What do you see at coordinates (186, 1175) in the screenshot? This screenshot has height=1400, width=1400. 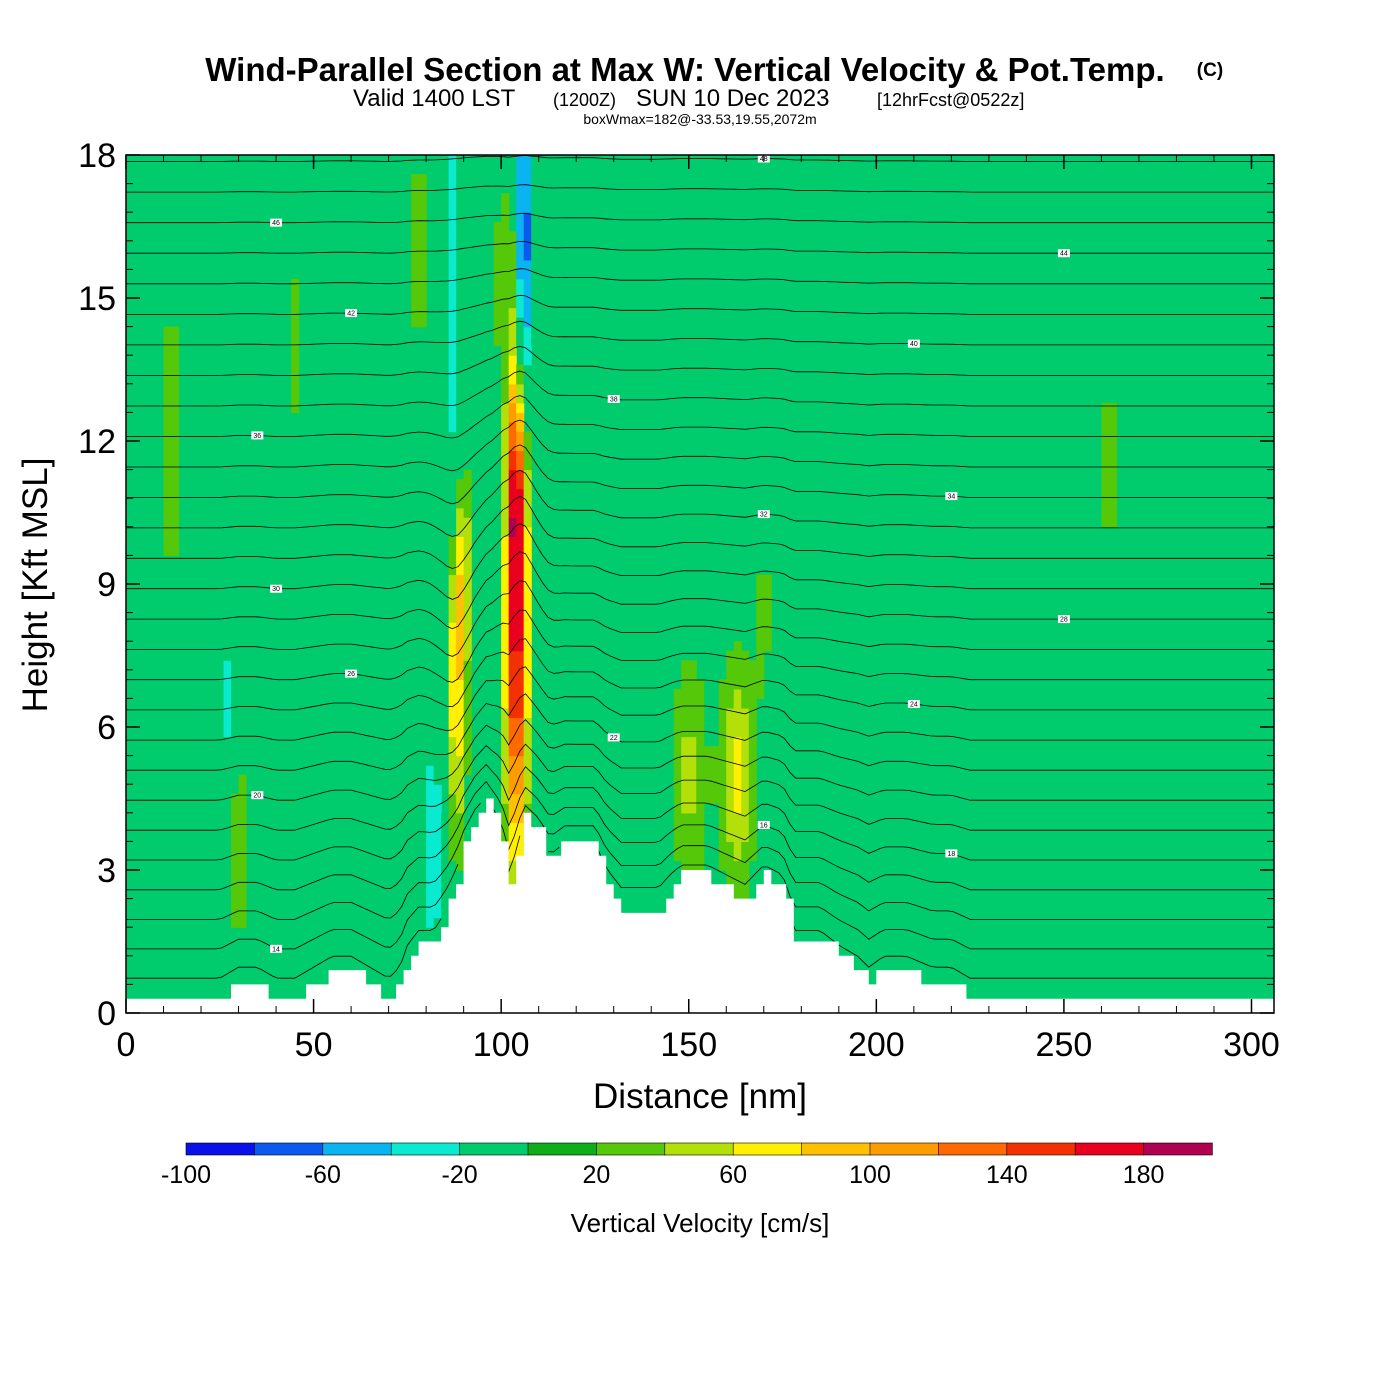 I see `colorbar-tick-label: -100` at bounding box center [186, 1175].